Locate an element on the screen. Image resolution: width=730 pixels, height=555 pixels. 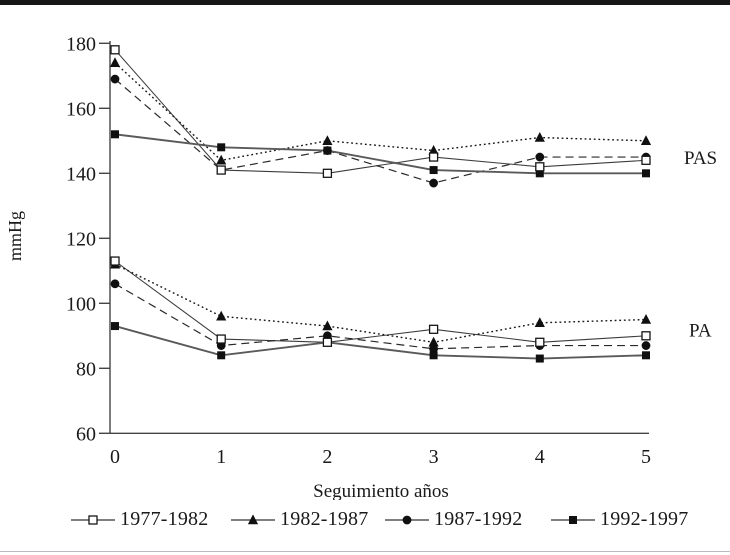
series-markers-PA-1977-1982 is located at coordinates (380, 301).